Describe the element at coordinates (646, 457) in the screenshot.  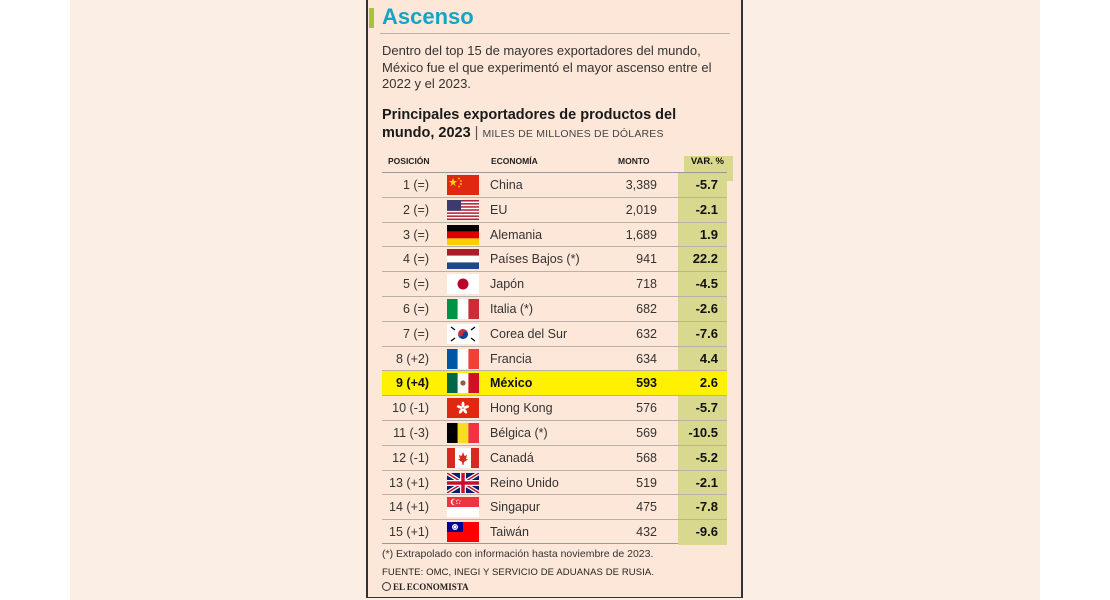
I see `row-amount: 568` at that location.